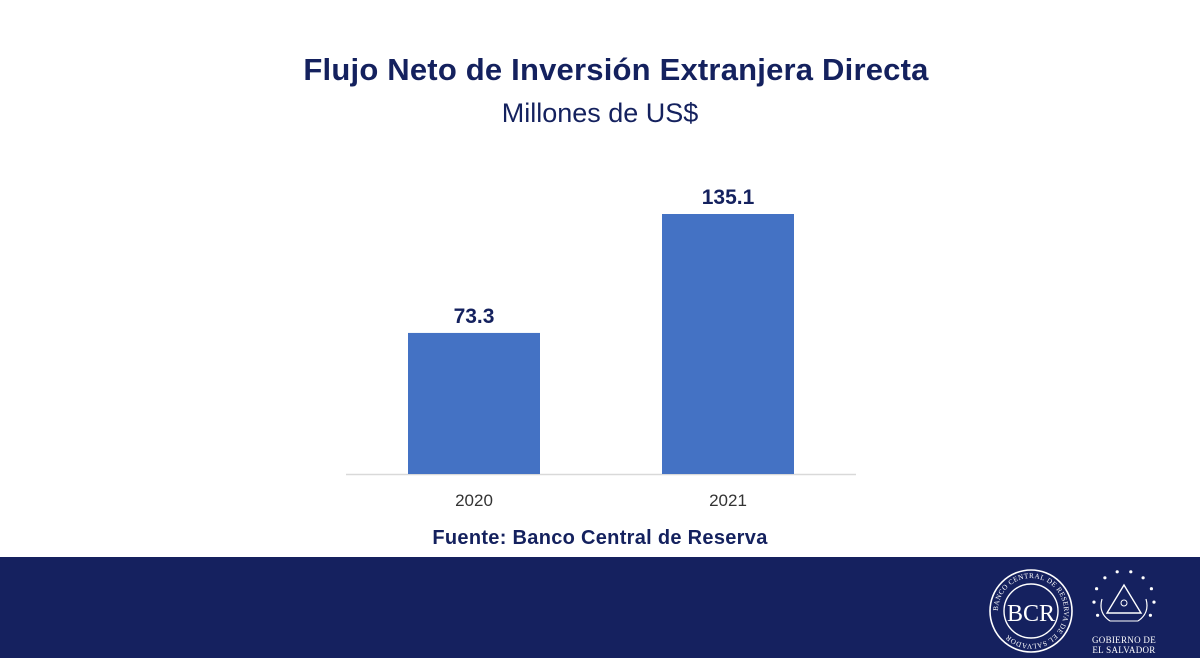  I want to click on bar-2021, so click(728, 344).